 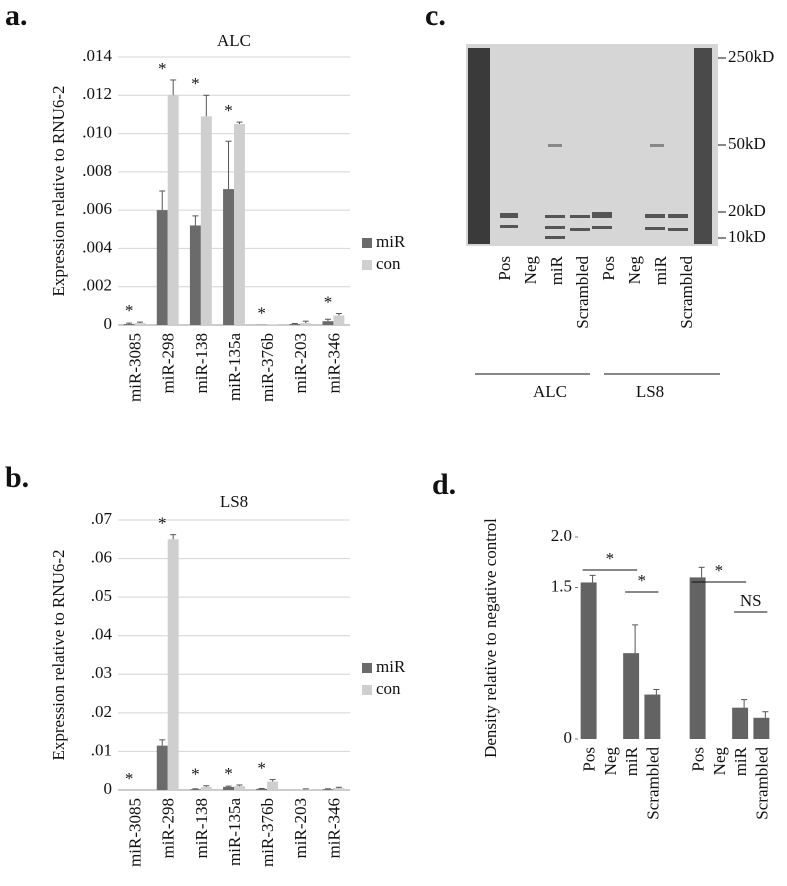 What do you see at coordinates (58, 654) in the screenshot?
I see `y-axis-label: Expression relative to RNU6-2` at bounding box center [58, 654].